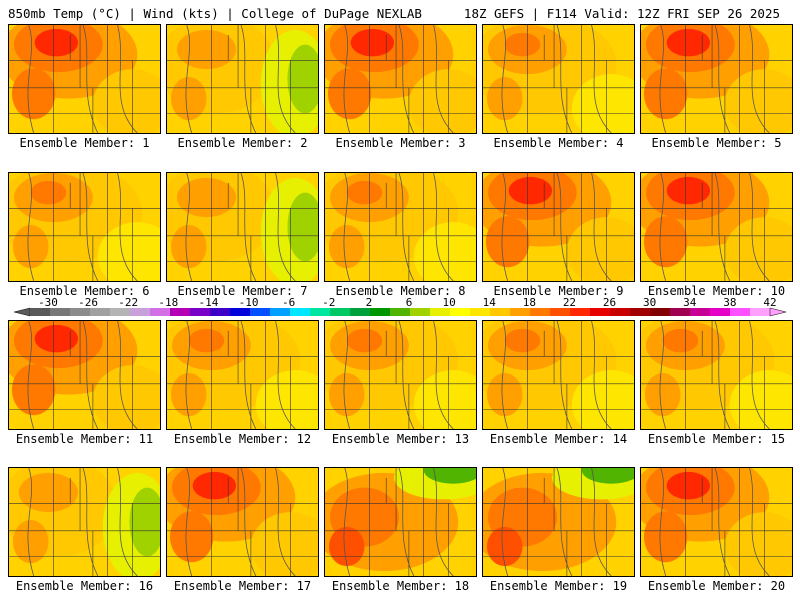 This screenshot has width=800, height=600. I want to click on ensemble-panel: Ensemble Member: 14, so click(558, 383).